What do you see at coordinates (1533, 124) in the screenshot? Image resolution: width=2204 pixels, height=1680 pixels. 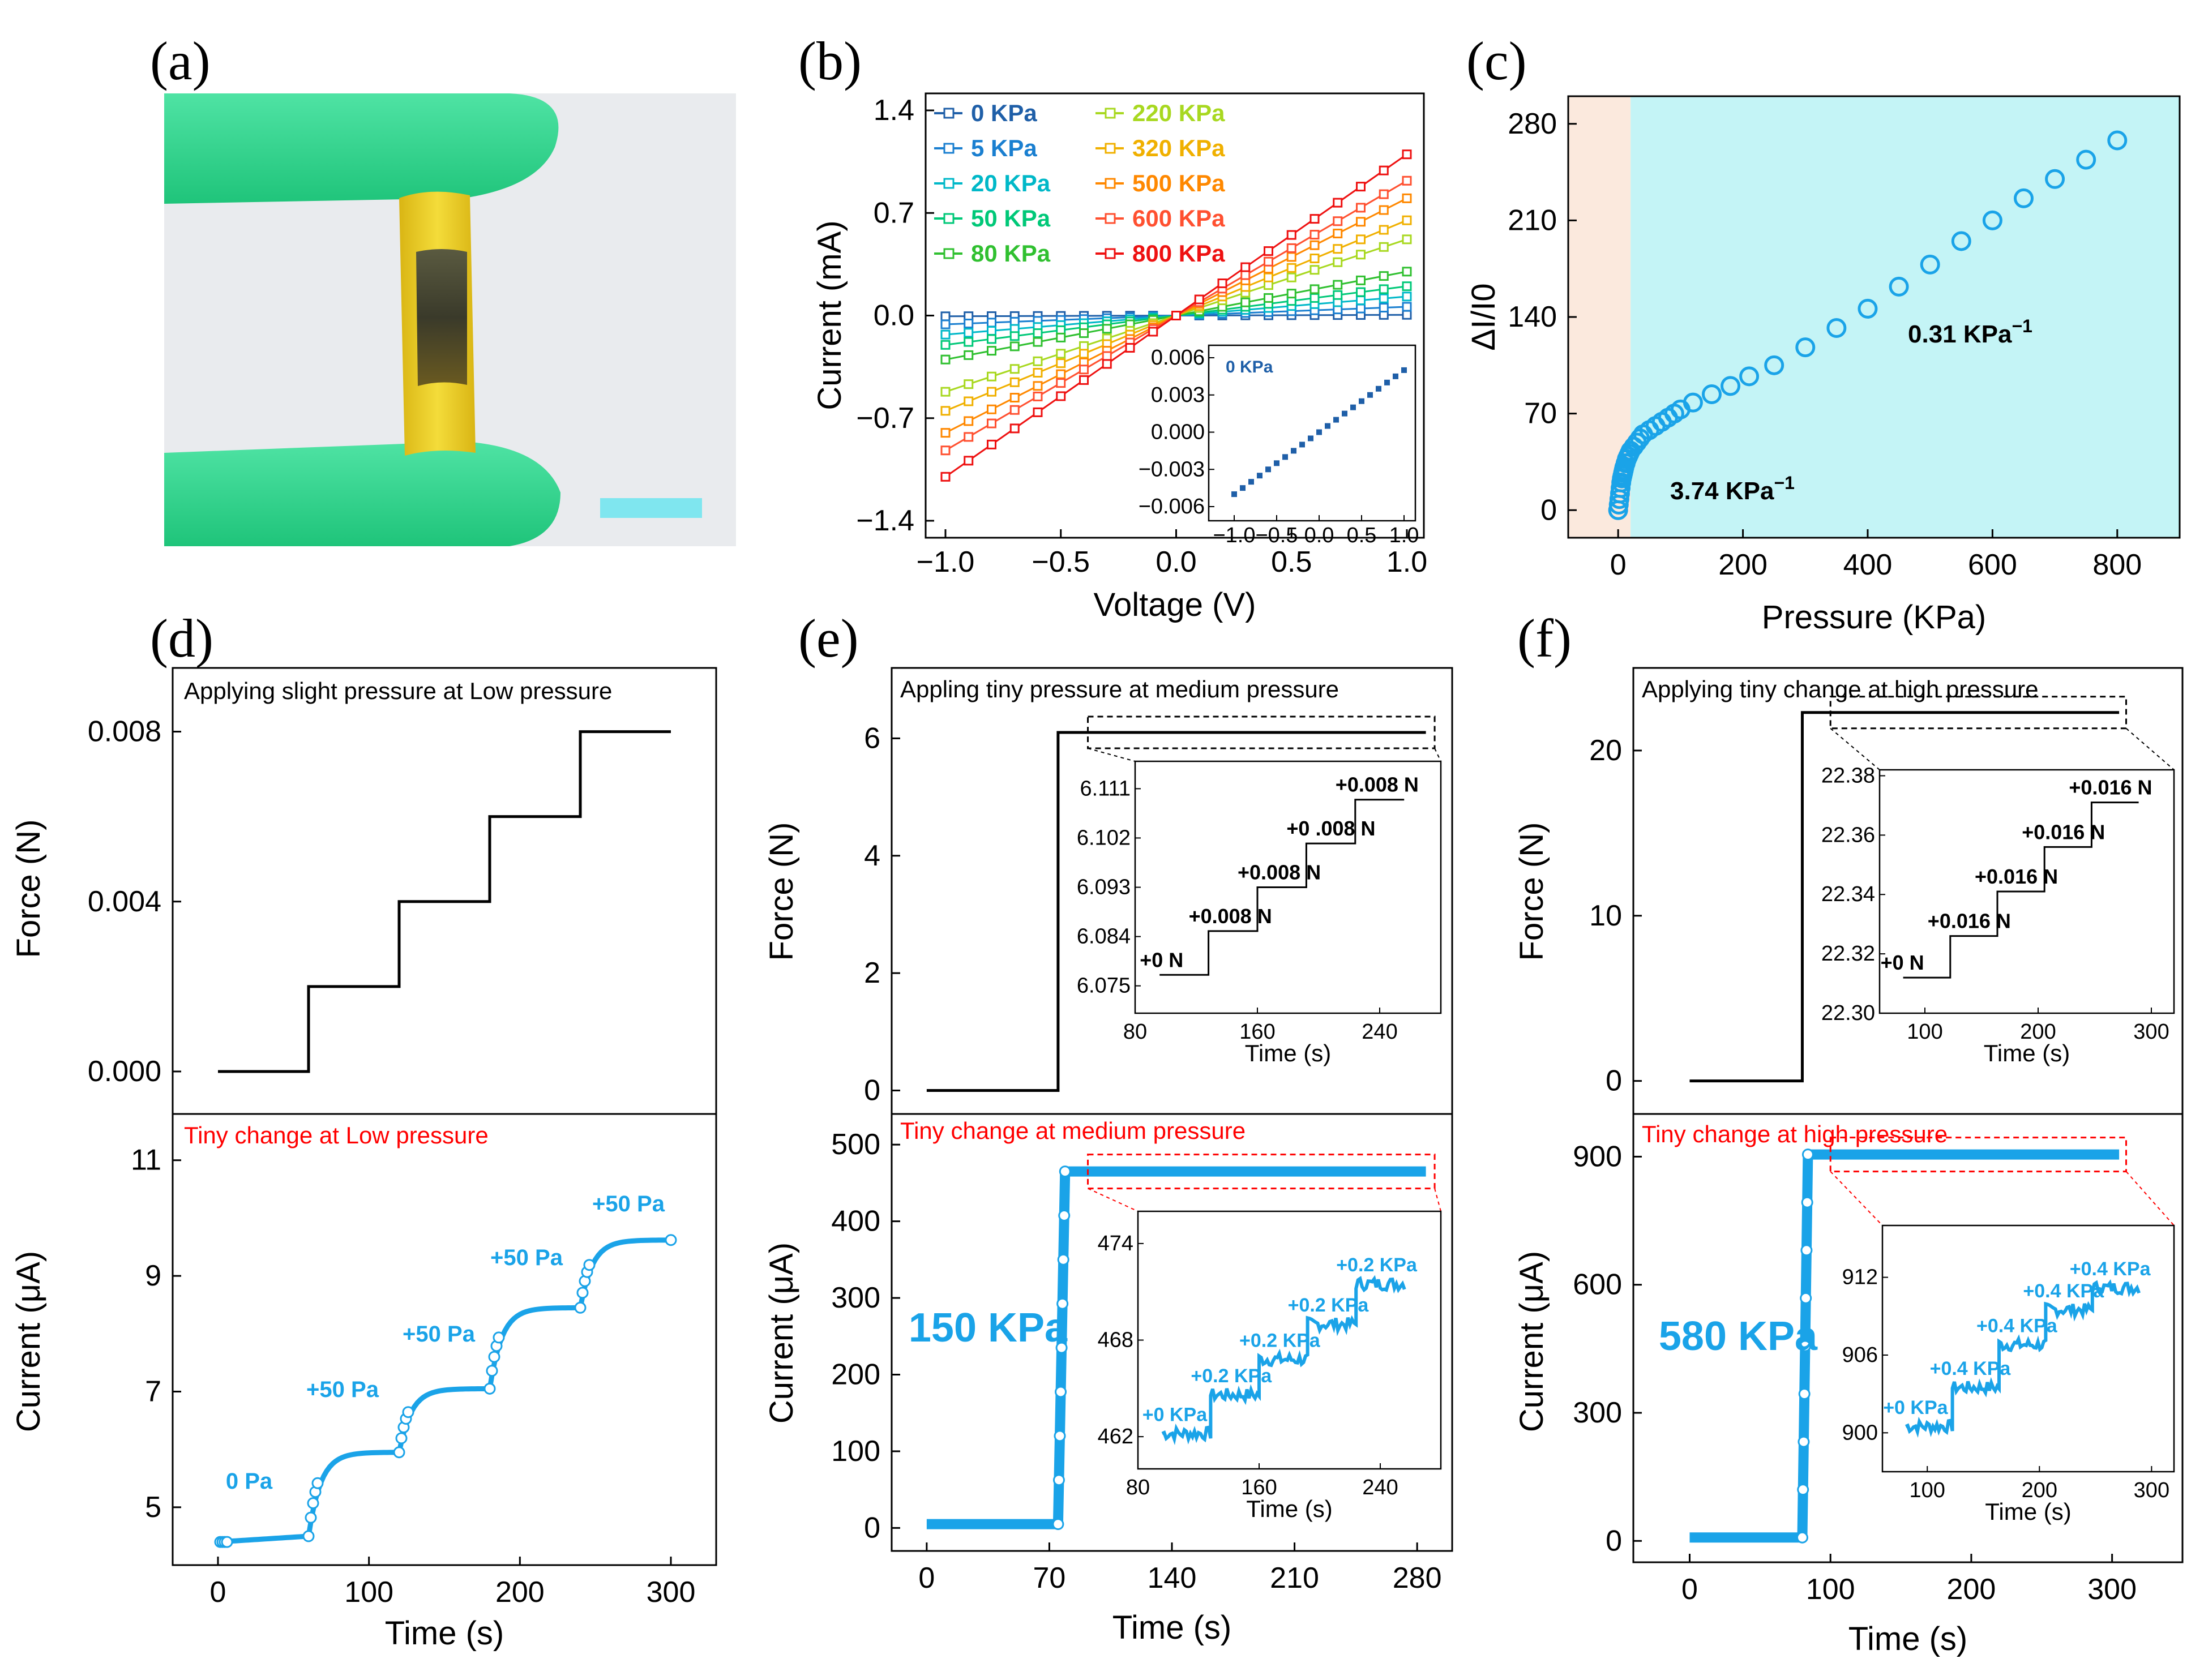 I see `y-tick-label: 280` at bounding box center [1533, 124].